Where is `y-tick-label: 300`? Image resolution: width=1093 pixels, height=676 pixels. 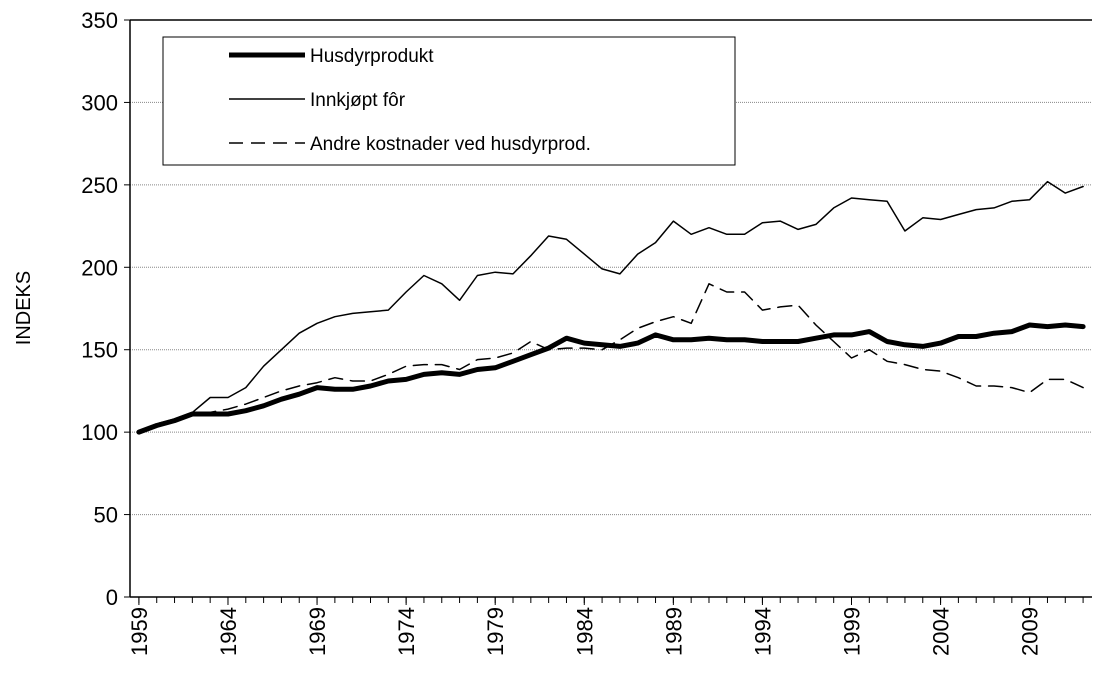
y-tick-label: 300 is located at coordinates (99, 102).